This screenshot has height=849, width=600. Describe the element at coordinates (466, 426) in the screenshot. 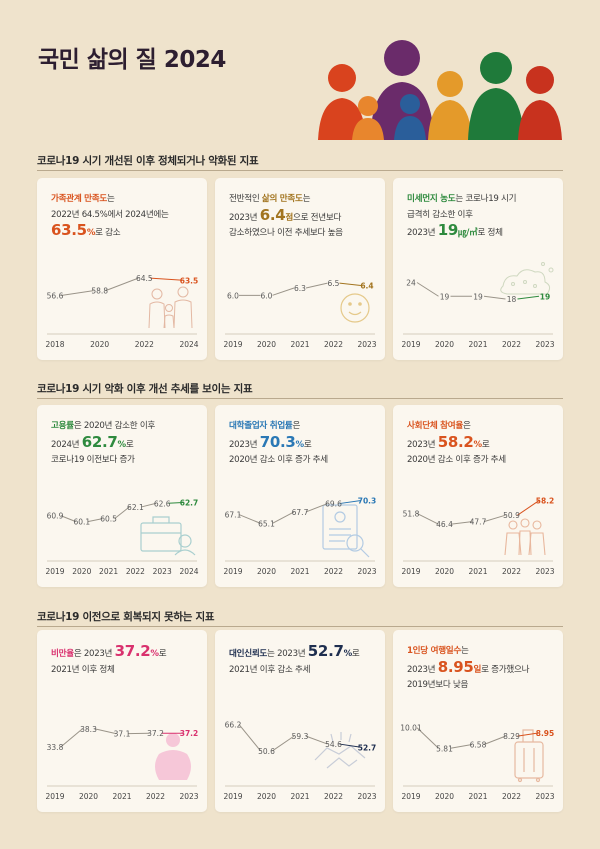

I see `desc-text: 은` at that location.